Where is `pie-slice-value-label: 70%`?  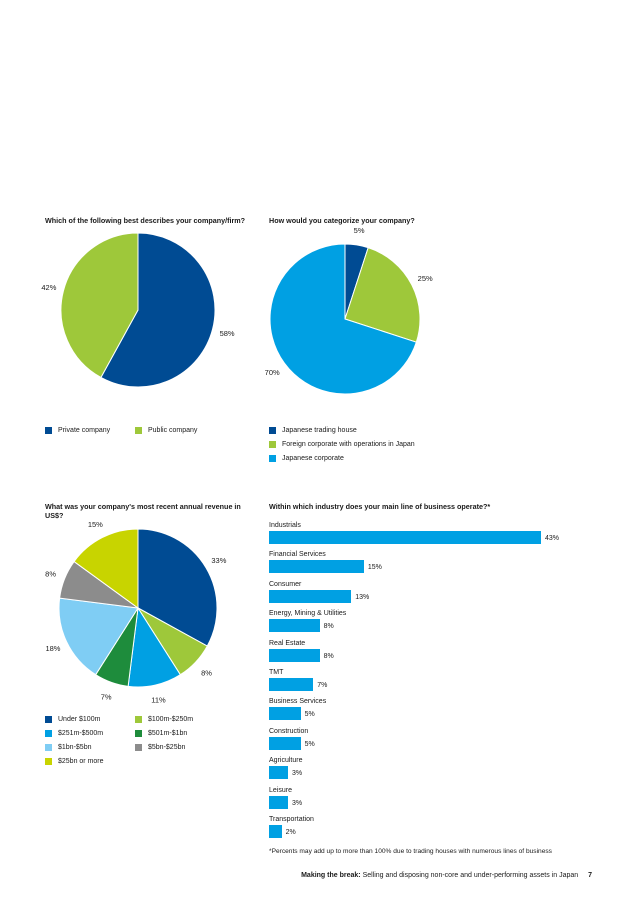 pie-slice-value-label: 70% is located at coordinates (272, 372).